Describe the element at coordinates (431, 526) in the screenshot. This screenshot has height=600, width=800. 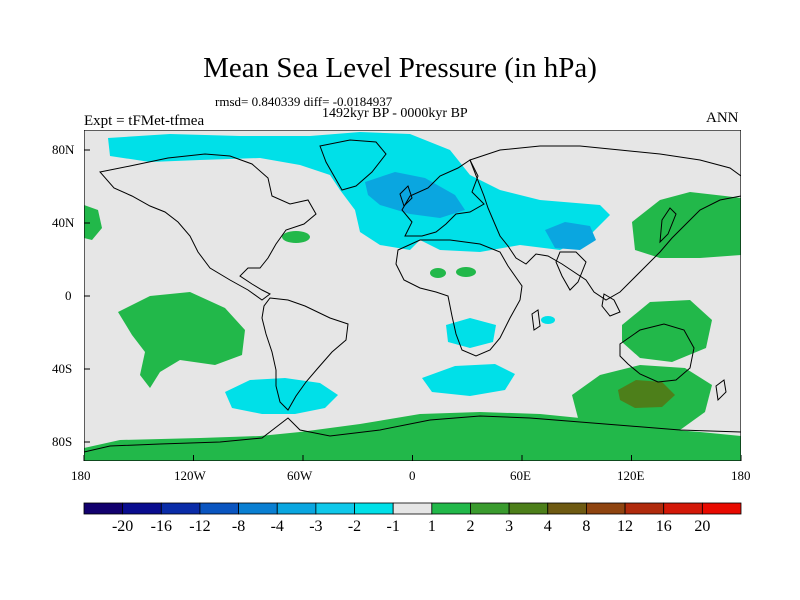
I see `colorbar-label: 1` at that location.